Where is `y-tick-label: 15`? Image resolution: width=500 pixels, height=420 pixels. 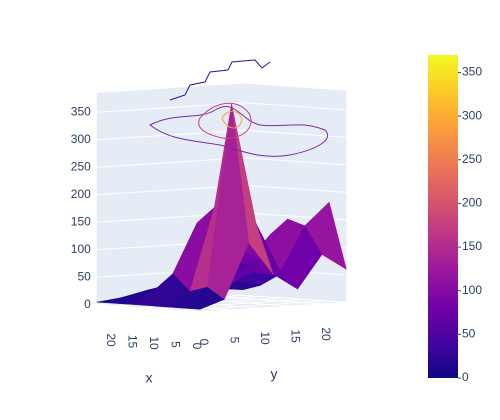 y-tick-label: 15 is located at coordinates (295, 336).